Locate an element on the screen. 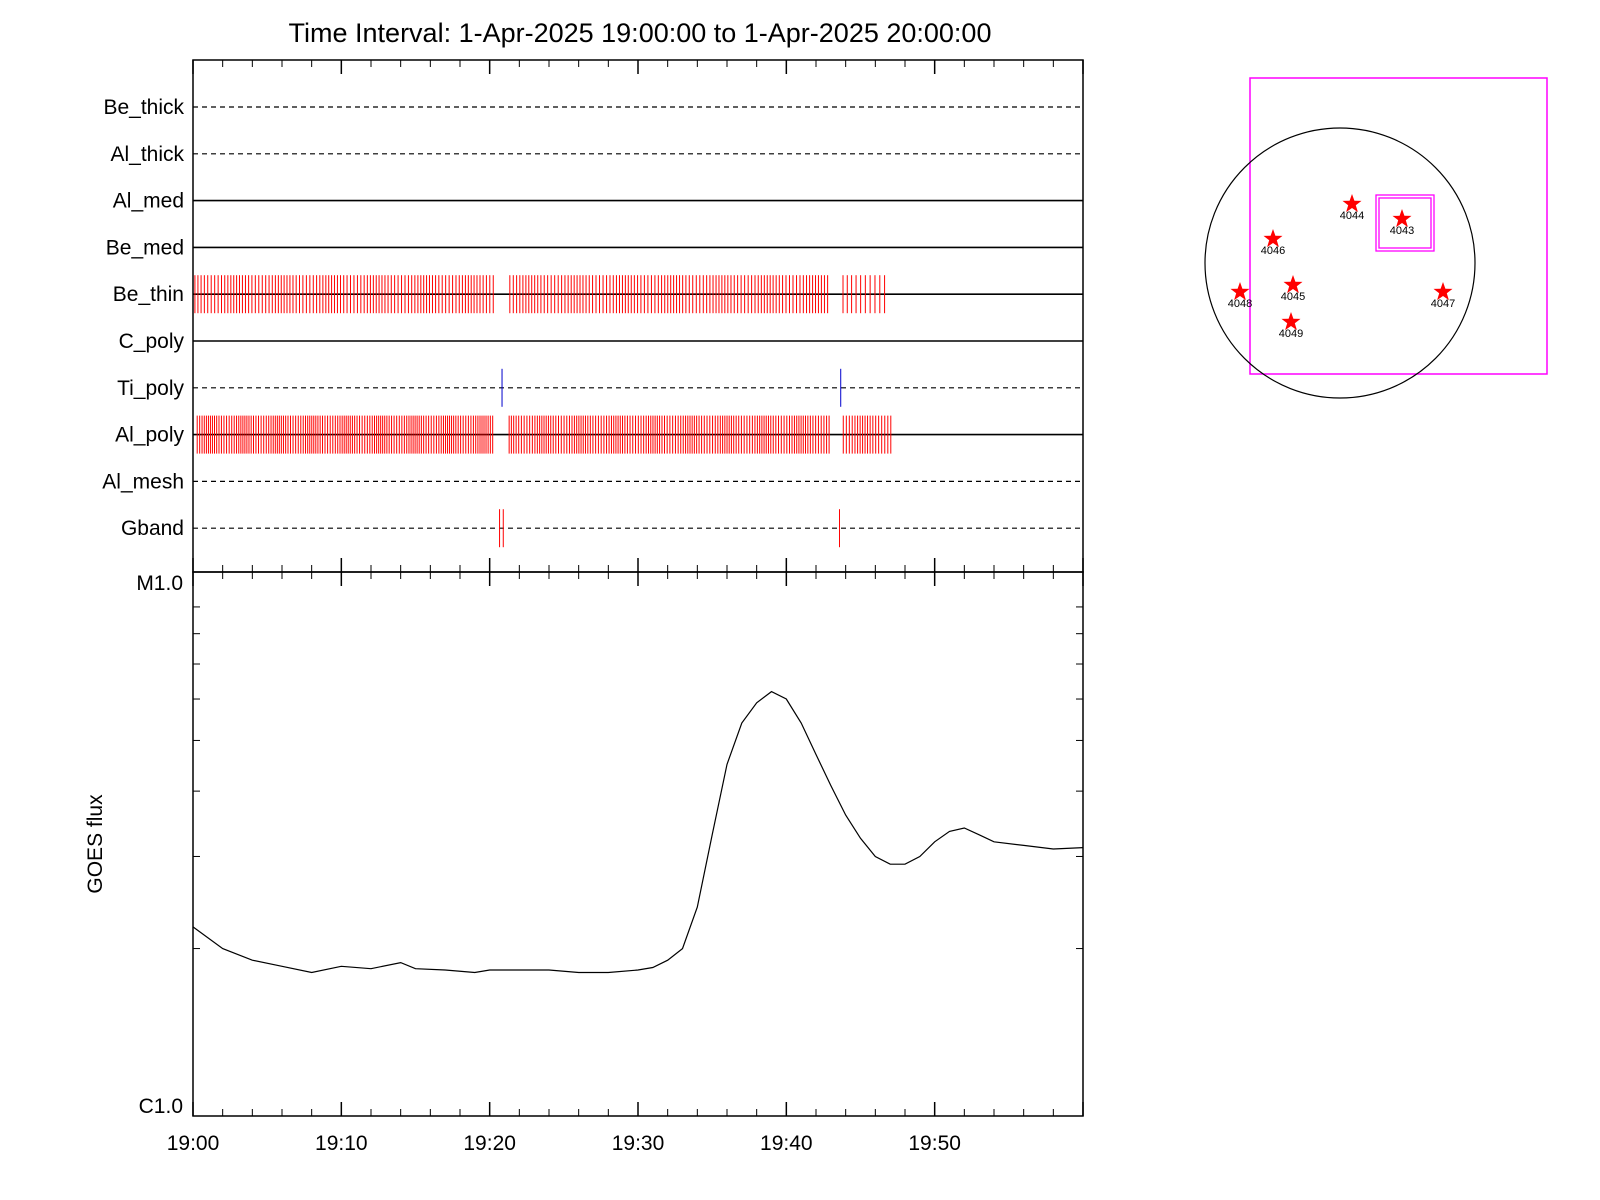  channel-label: Ti_poly is located at coordinates (150, 388).